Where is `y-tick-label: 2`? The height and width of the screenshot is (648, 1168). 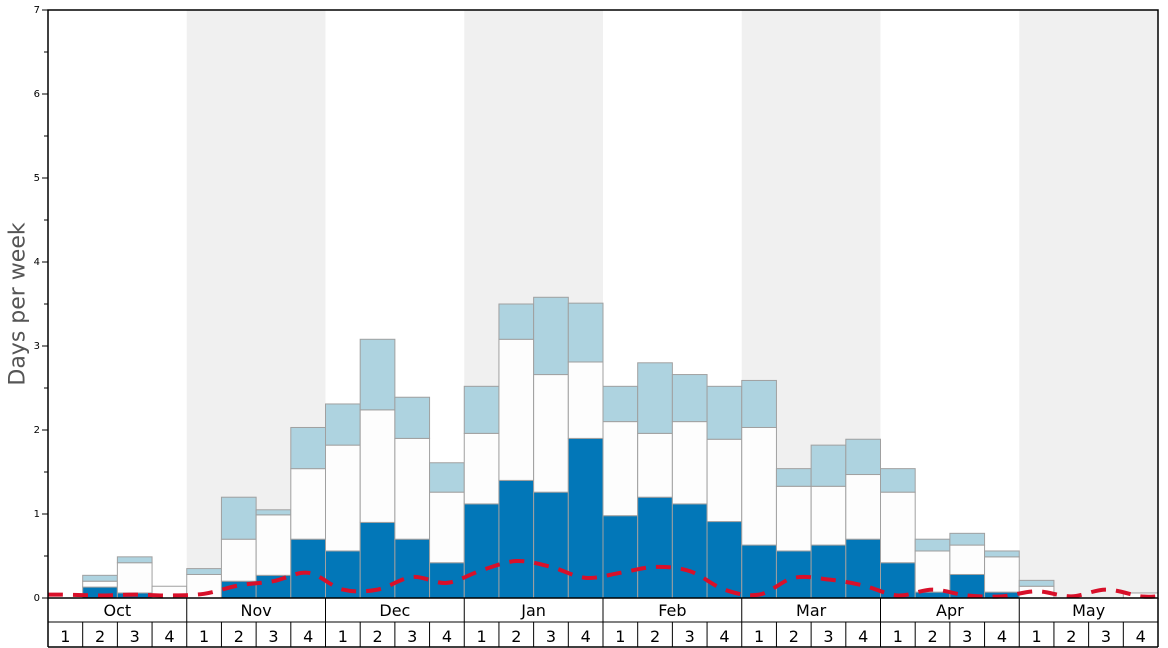 y-tick-label: 2 is located at coordinates (37, 430).